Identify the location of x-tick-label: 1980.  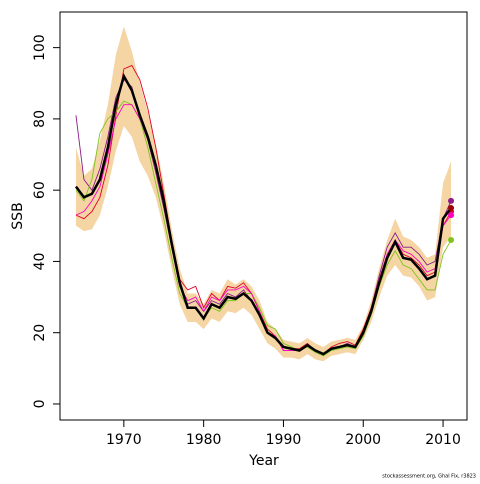
(204, 440).